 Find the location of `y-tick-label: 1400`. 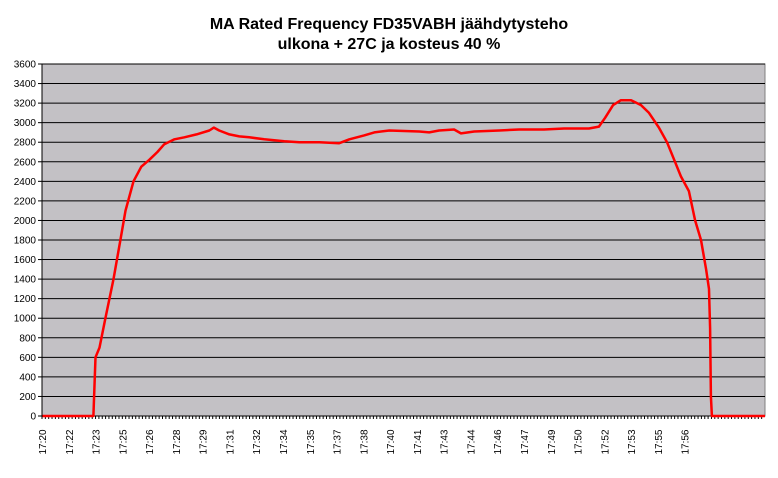

y-tick-label: 1400 is located at coordinates (25, 280).